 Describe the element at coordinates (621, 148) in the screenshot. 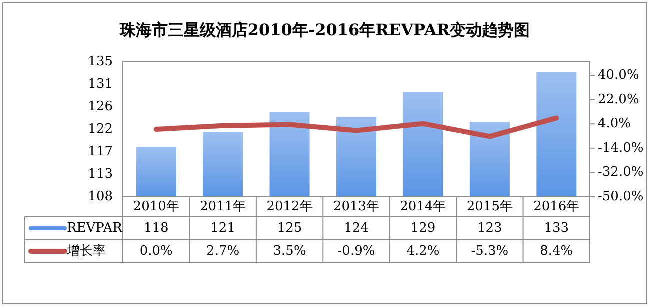

I see `y2-tick-label: -14.0%` at that location.